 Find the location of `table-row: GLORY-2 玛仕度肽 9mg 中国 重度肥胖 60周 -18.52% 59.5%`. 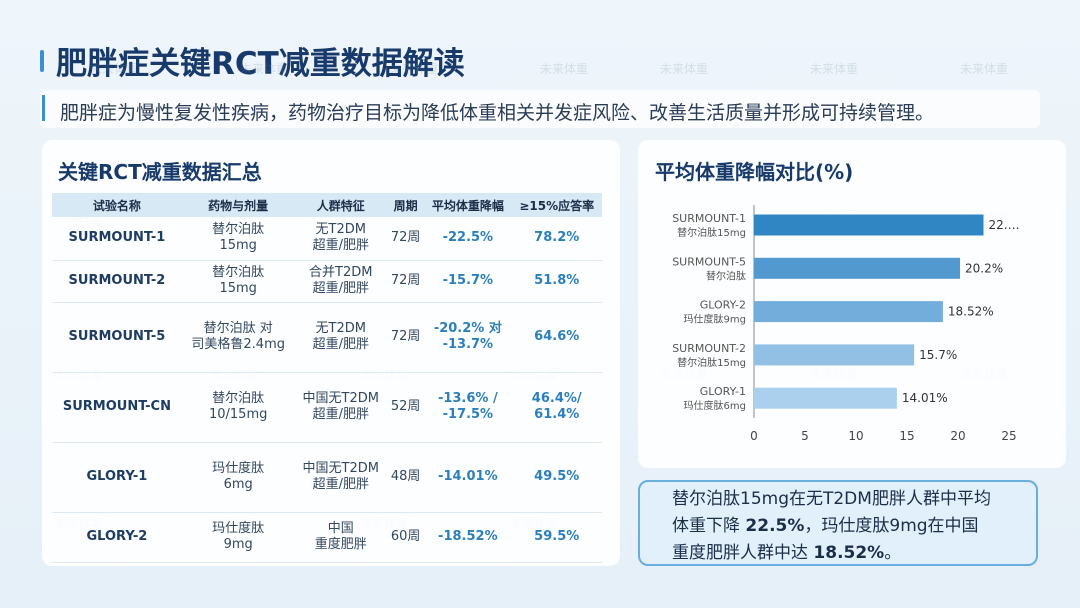

table-row: GLORY-2 玛仕度肽 9mg 中国 重度肥胖 60周 -18.52% 59.5% is located at coordinates (327, 537).